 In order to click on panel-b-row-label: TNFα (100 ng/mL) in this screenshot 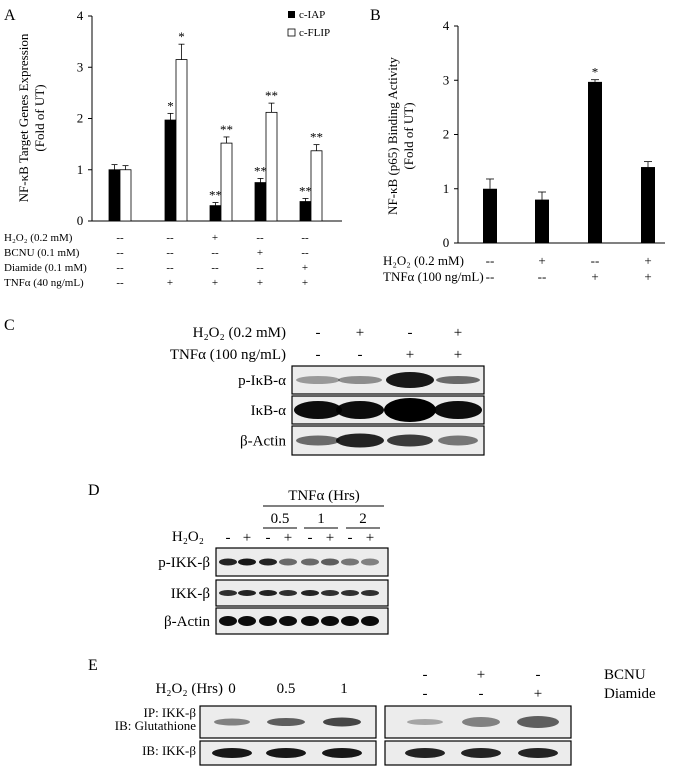, I will do `click(433, 276)`.